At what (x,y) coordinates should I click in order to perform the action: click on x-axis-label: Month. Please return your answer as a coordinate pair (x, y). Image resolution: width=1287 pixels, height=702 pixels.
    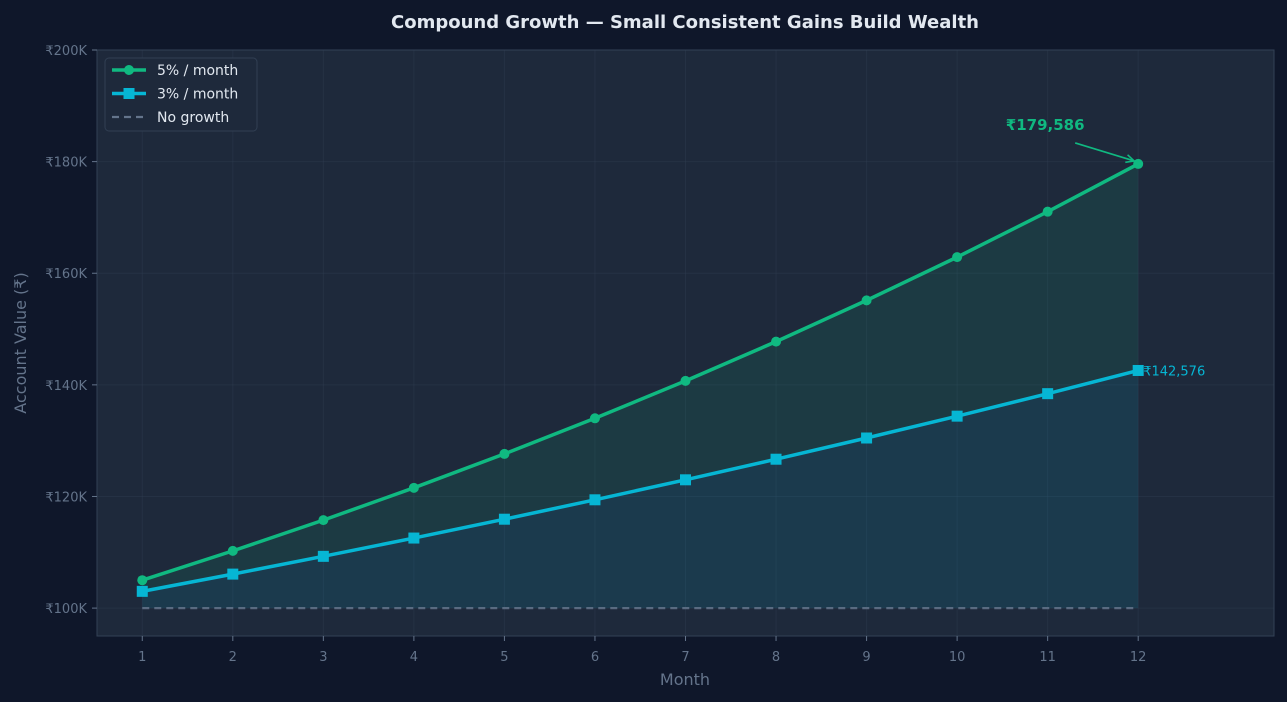
    Looking at the image, I should click on (685, 679).